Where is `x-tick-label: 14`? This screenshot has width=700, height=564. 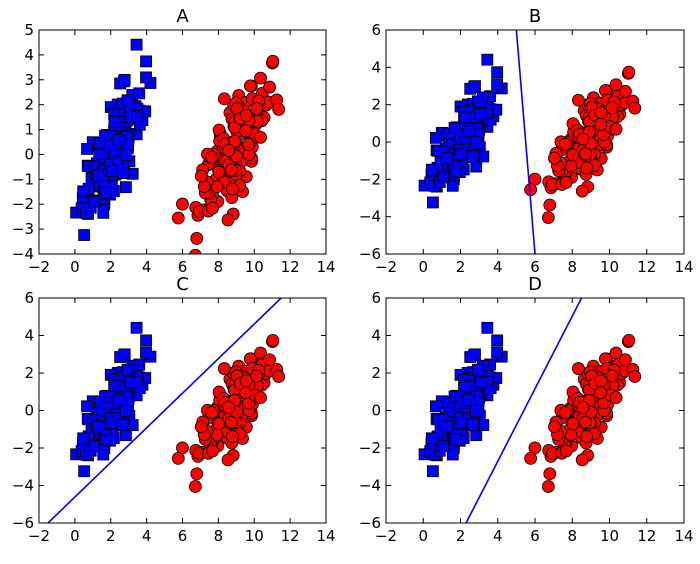 x-tick-label: 14 is located at coordinates (325, 536).